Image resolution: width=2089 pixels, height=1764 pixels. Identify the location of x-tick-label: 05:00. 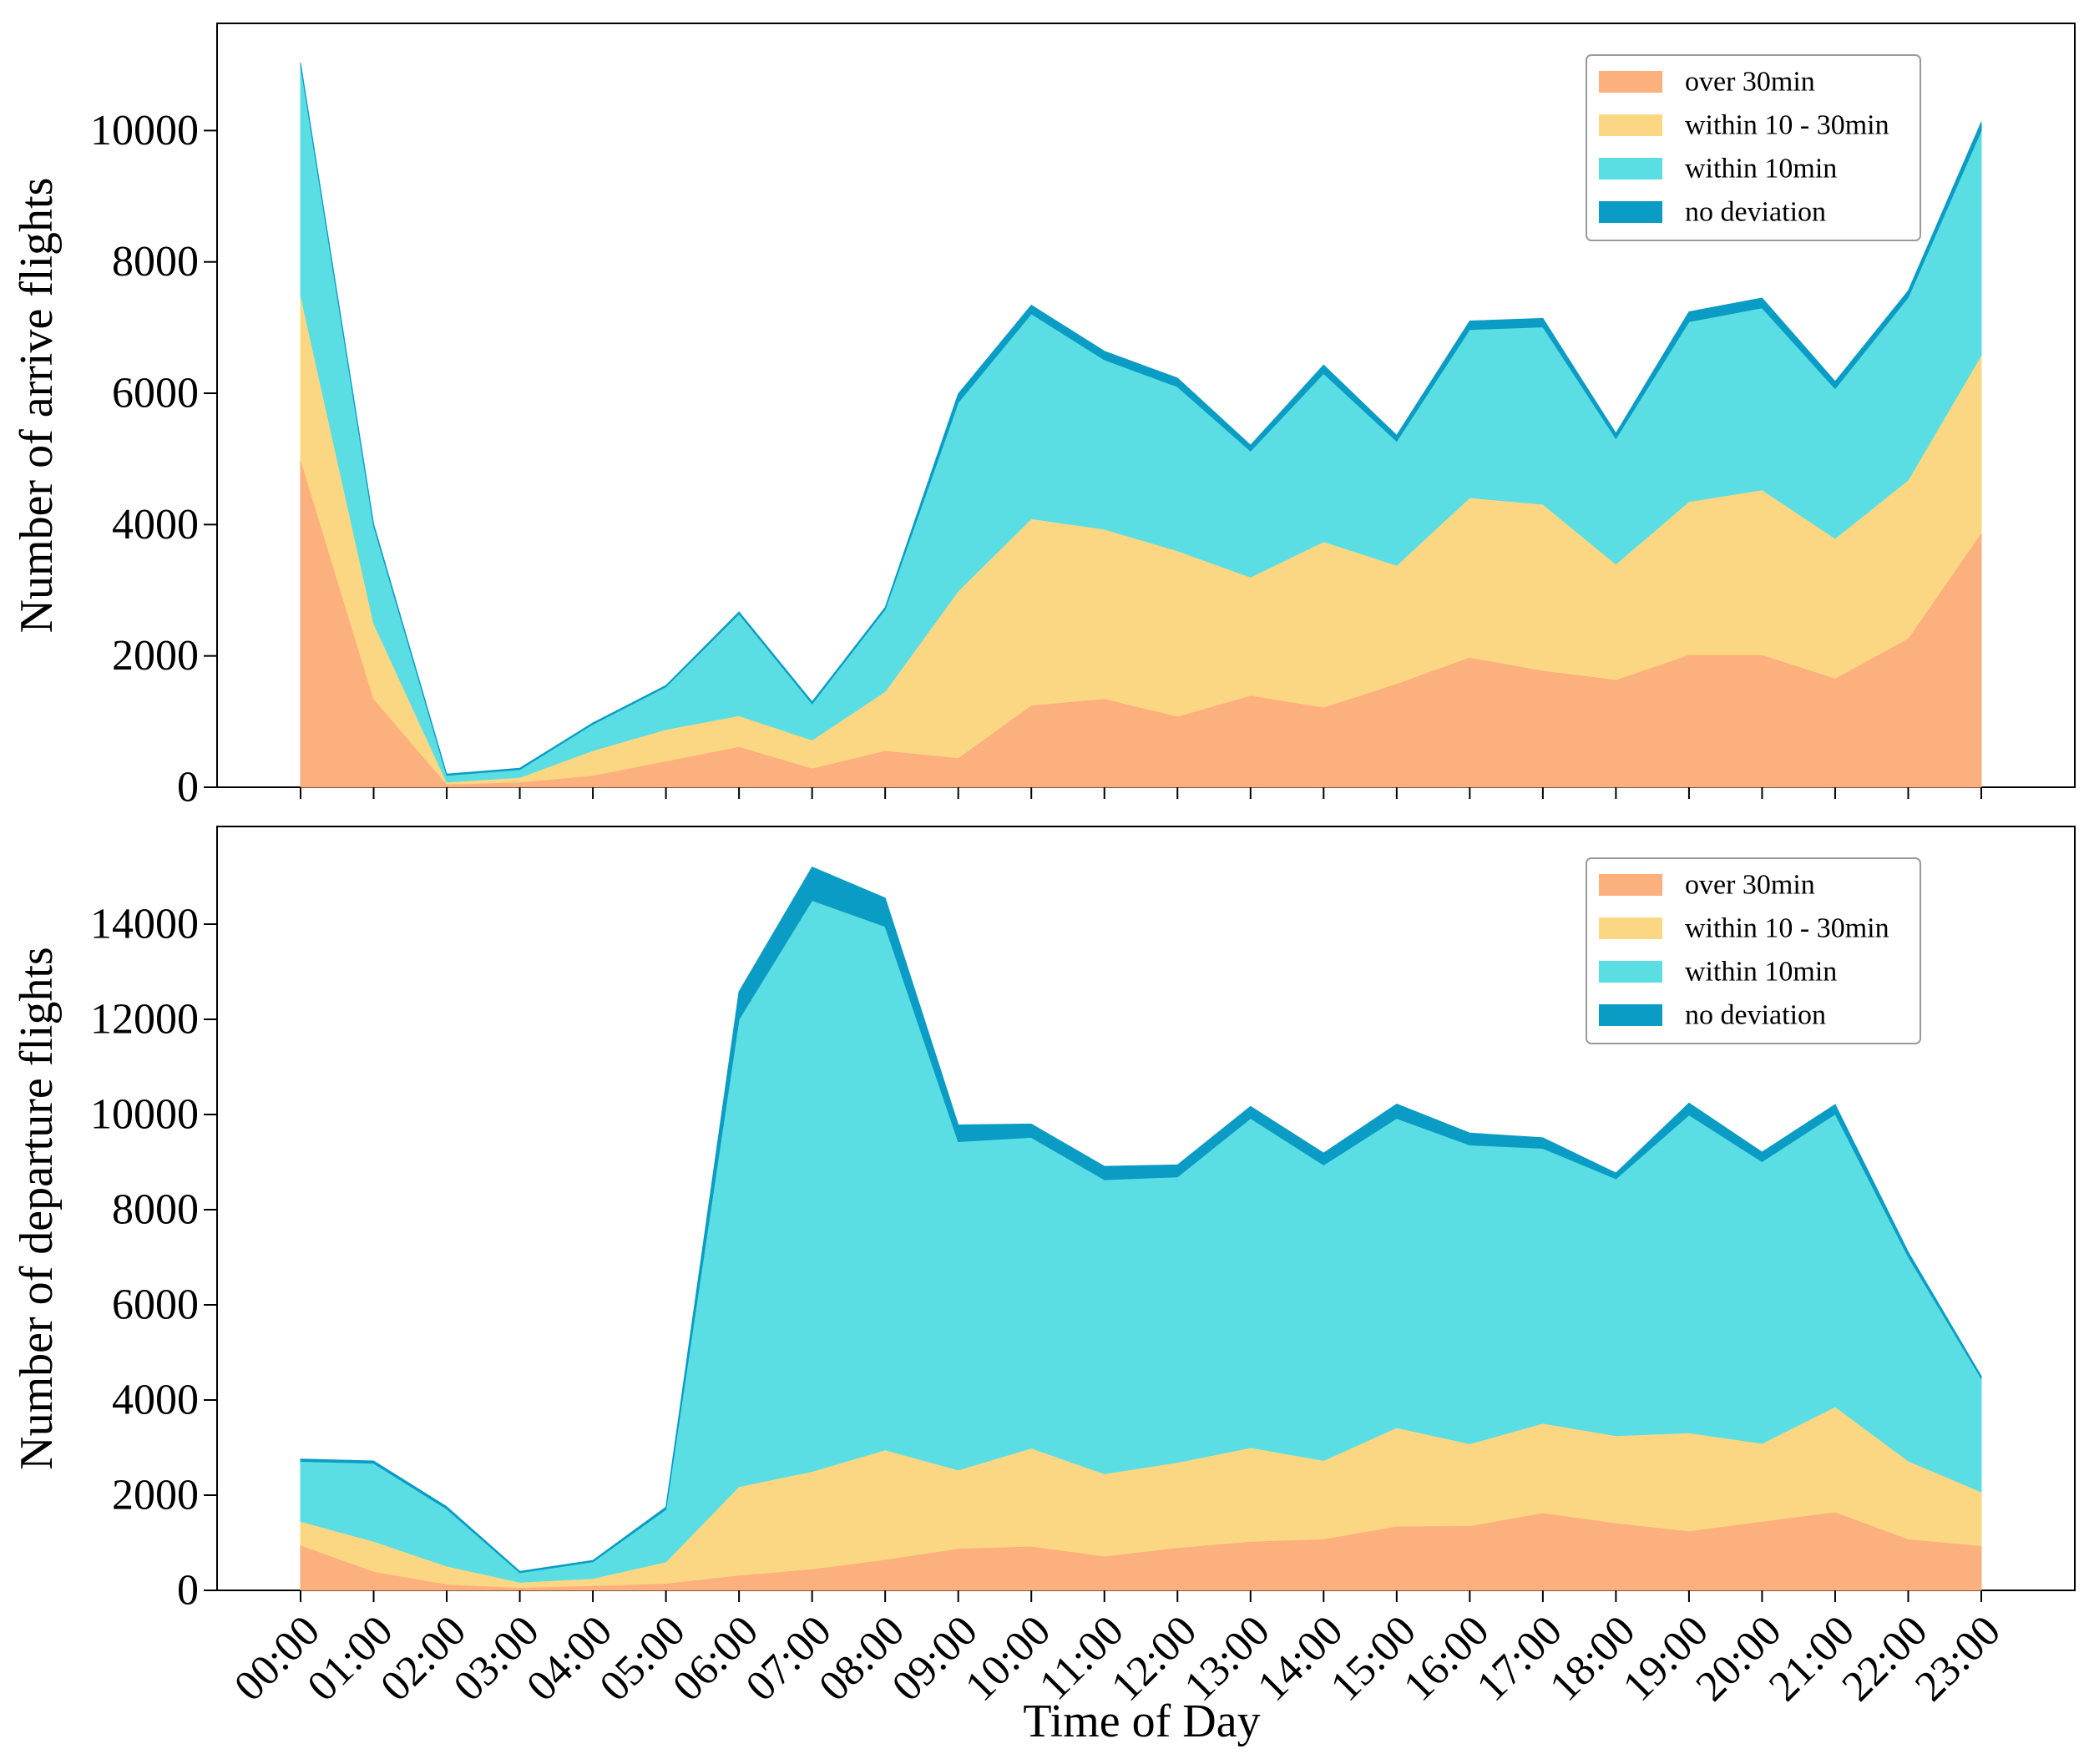
(643, 1659).